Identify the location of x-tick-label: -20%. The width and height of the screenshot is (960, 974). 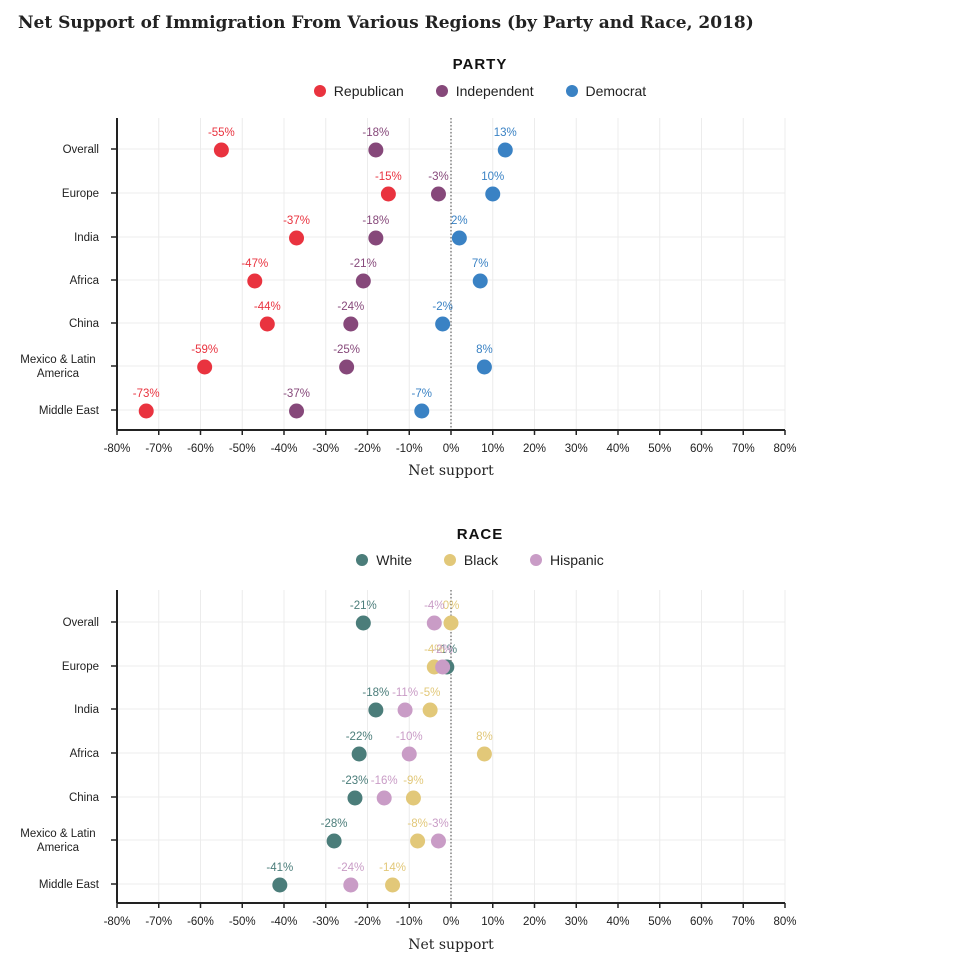
(367, 449).